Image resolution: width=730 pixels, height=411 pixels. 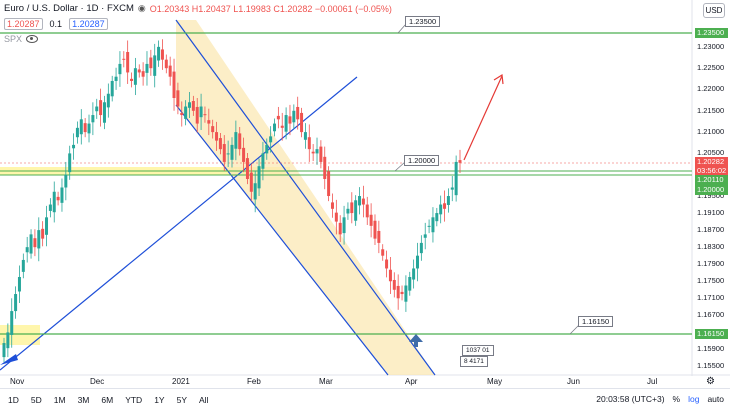 What do you see at coordinates (23, 24) in the screenshot?
I see `bid-price-box: 1.20287` at bounding box center [23, 24].